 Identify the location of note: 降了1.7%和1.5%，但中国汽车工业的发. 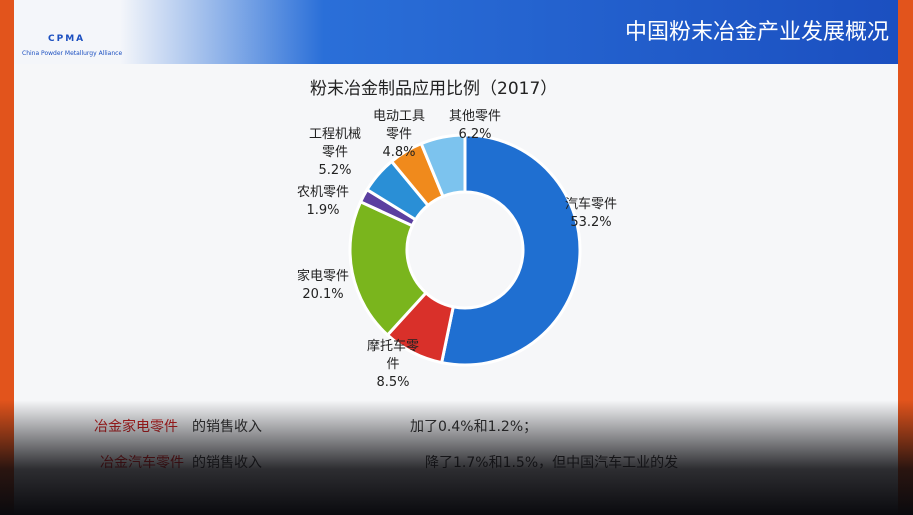
(552, 463).